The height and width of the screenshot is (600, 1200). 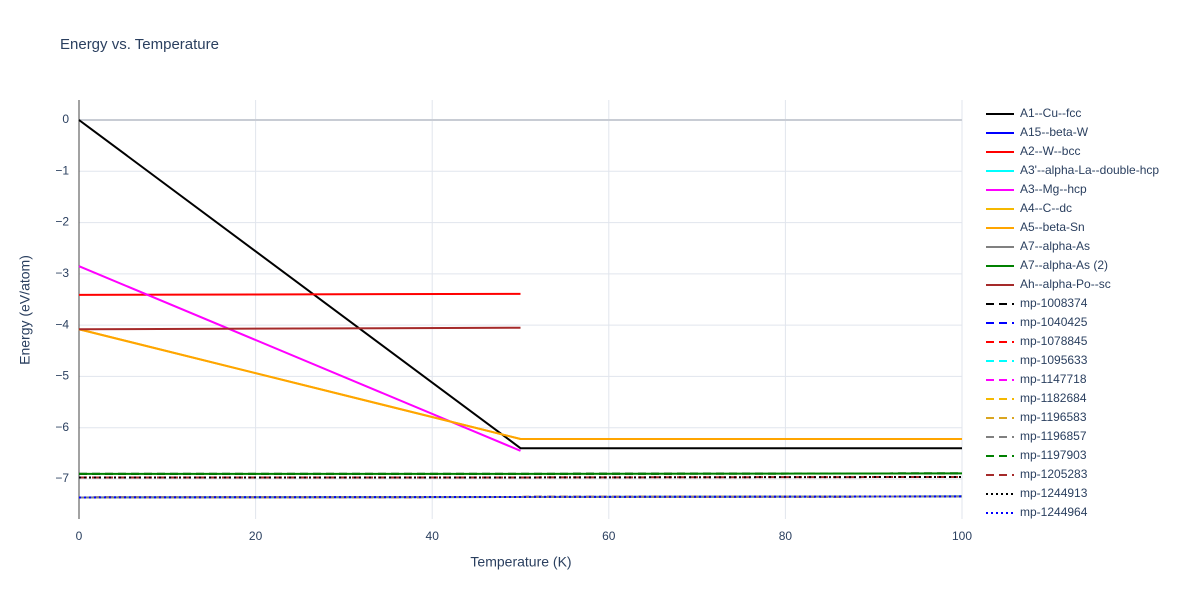 I want to click on legend-label: mp-1095633, so click(x=1054, y=360).